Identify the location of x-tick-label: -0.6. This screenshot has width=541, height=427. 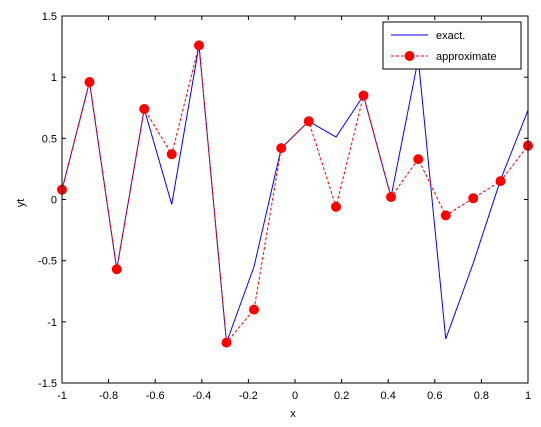
(155, 396).